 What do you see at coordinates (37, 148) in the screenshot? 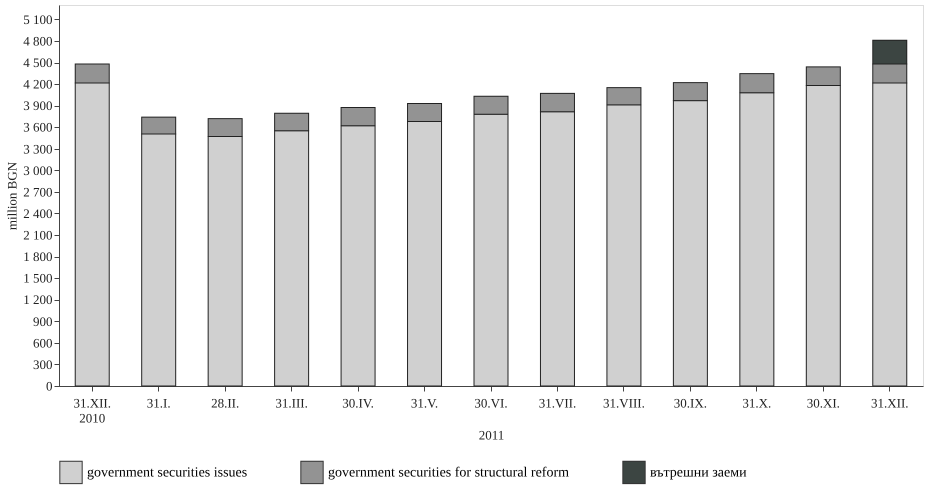
I see `y-tick-label: 3 300` at bounding box center [37, 148].